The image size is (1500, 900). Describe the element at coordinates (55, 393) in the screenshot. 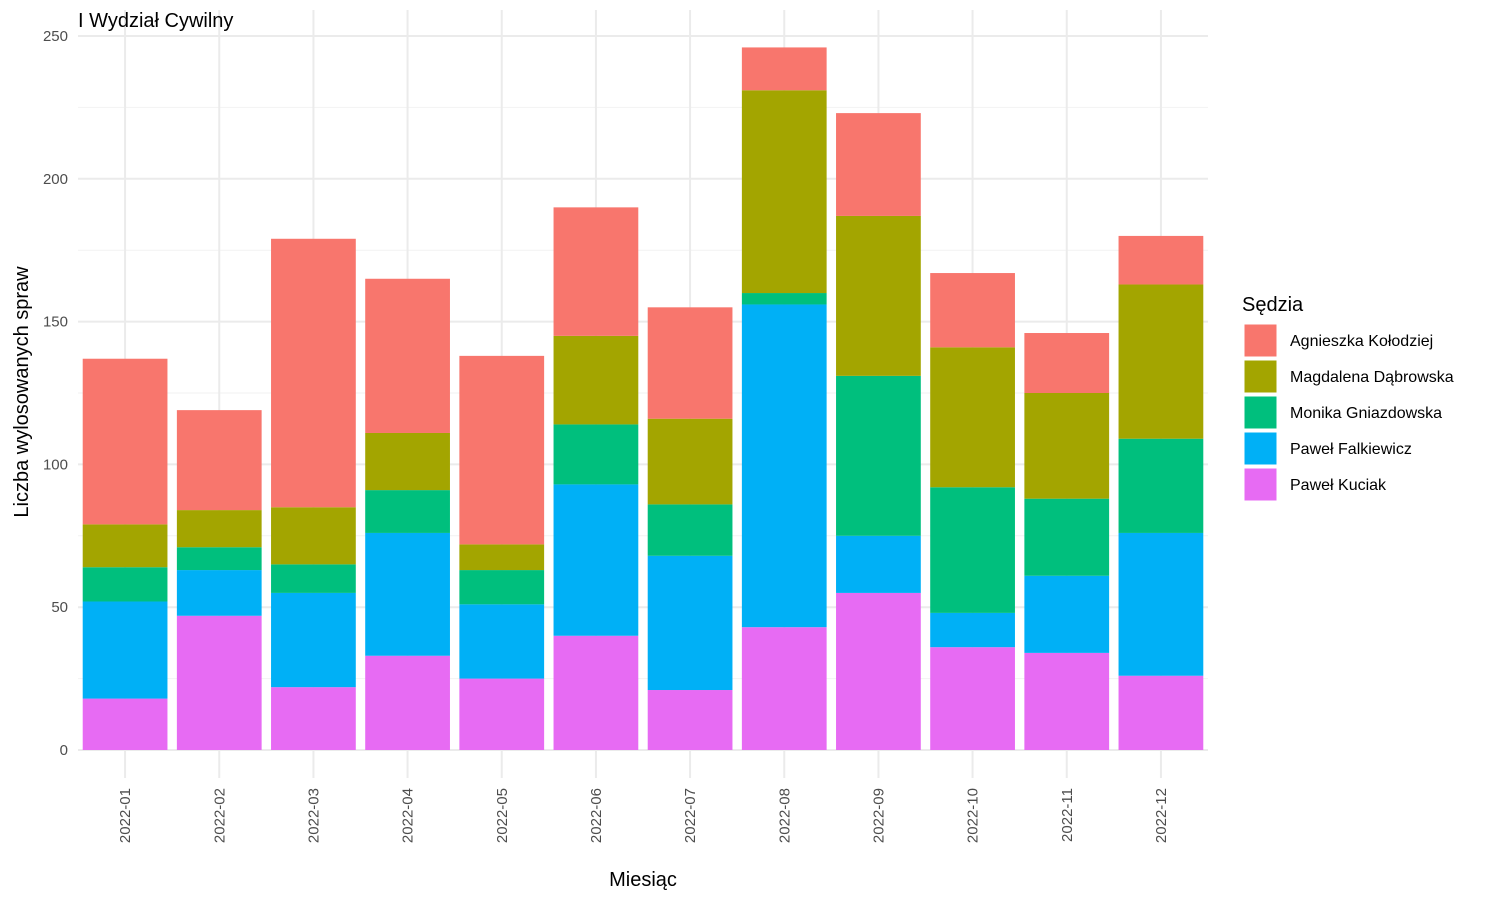

I see `y-axis-ticks: 0 50 100 150 200 250` at that location.